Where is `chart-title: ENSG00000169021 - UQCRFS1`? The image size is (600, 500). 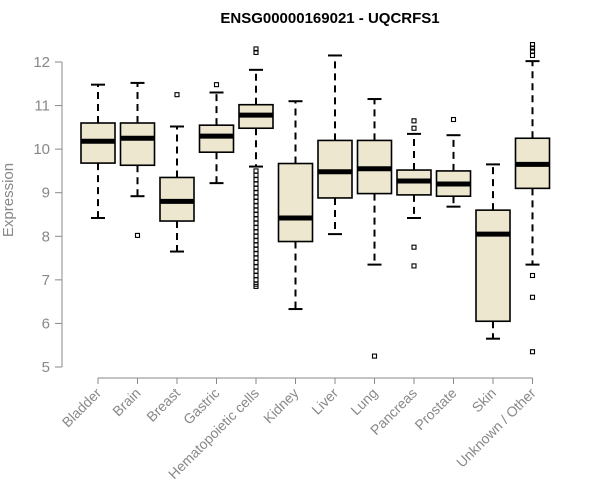 chart-title: ENSG00000169021 - UQCRFS1 is located at coordinates (329, 18).